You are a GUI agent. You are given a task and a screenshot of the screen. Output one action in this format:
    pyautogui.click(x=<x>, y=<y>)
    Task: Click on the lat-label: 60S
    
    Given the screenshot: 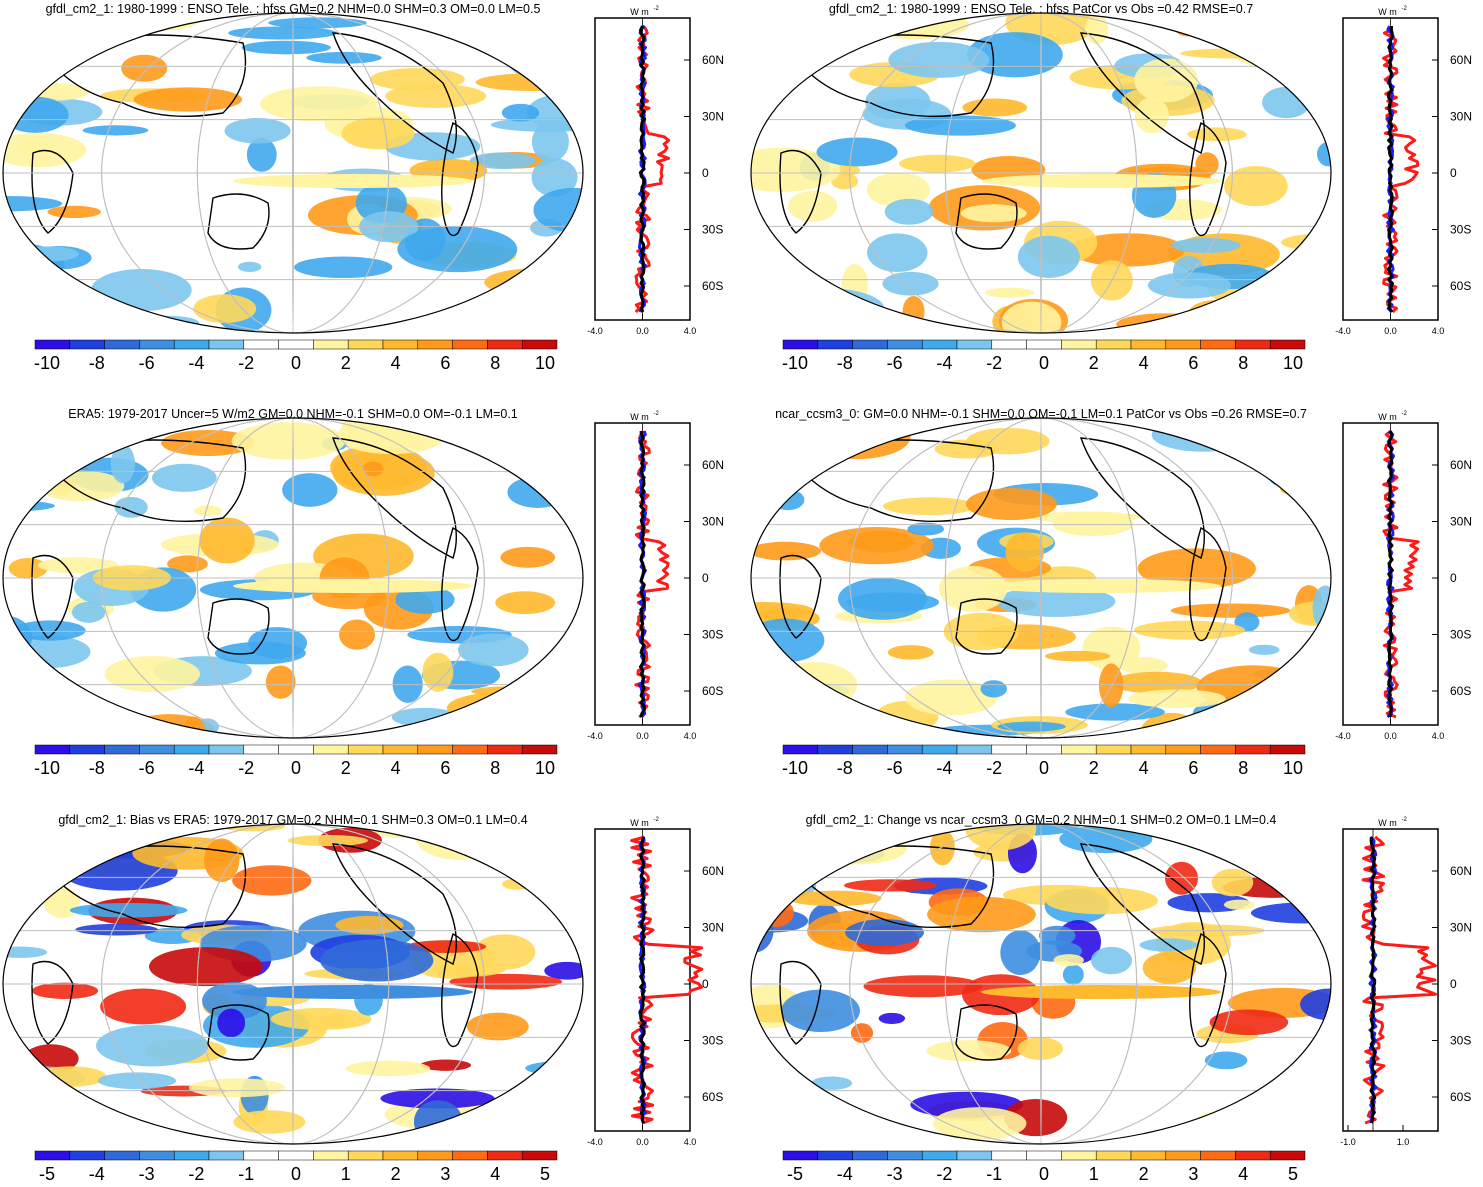 What is the action you would take?
    pyautogui.click(x=712, y=1097)
    